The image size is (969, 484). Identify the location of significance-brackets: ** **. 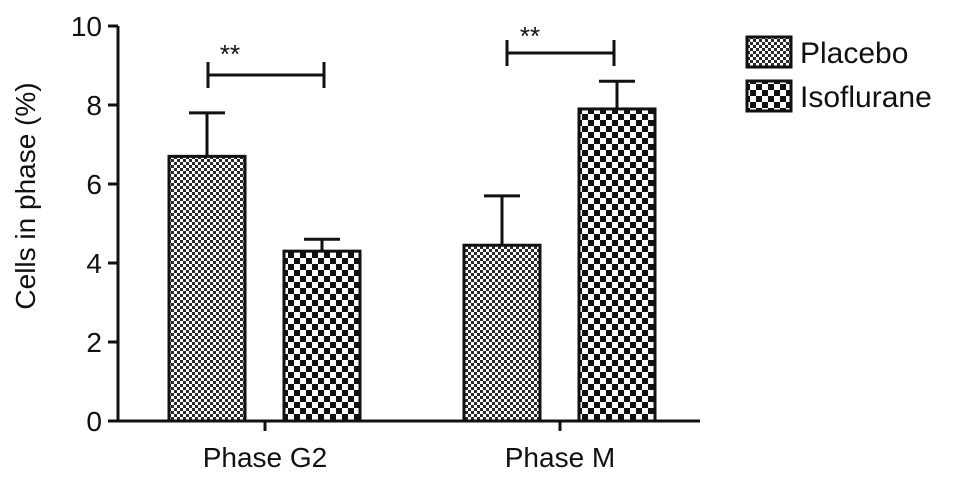
(411, 54).